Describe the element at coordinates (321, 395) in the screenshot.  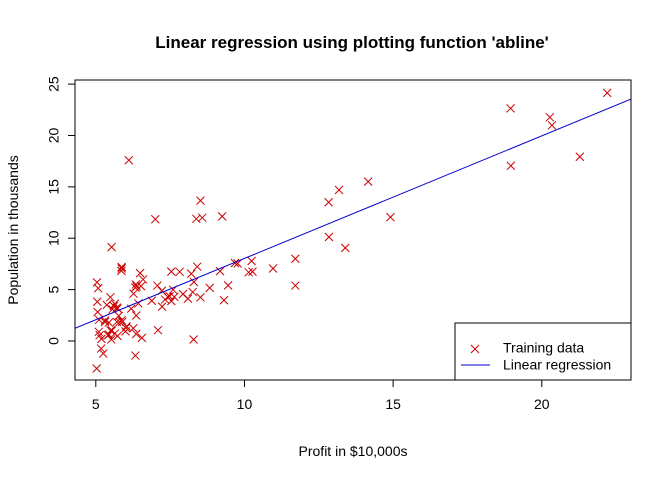
I see `x-axis: 5 10 15 20` at that location.